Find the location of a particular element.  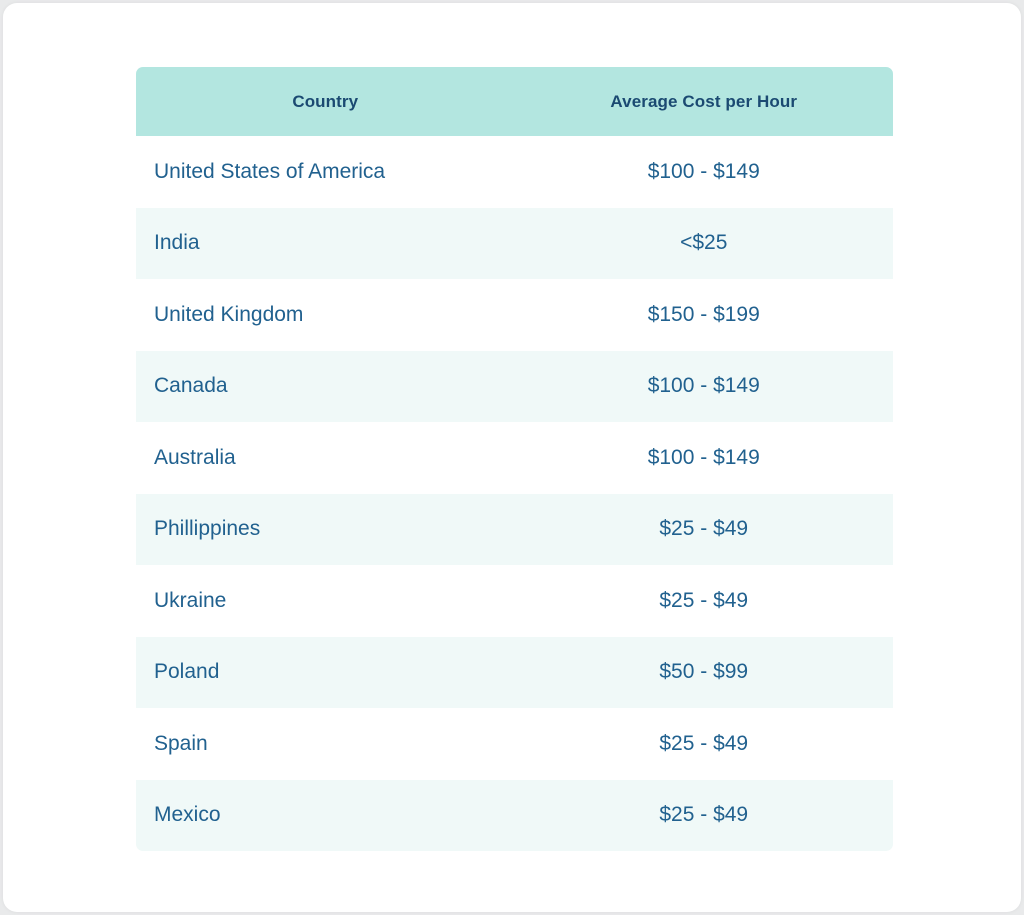

table-header-row: Country Average Cost per Hour is located at coordinates (514, 101).